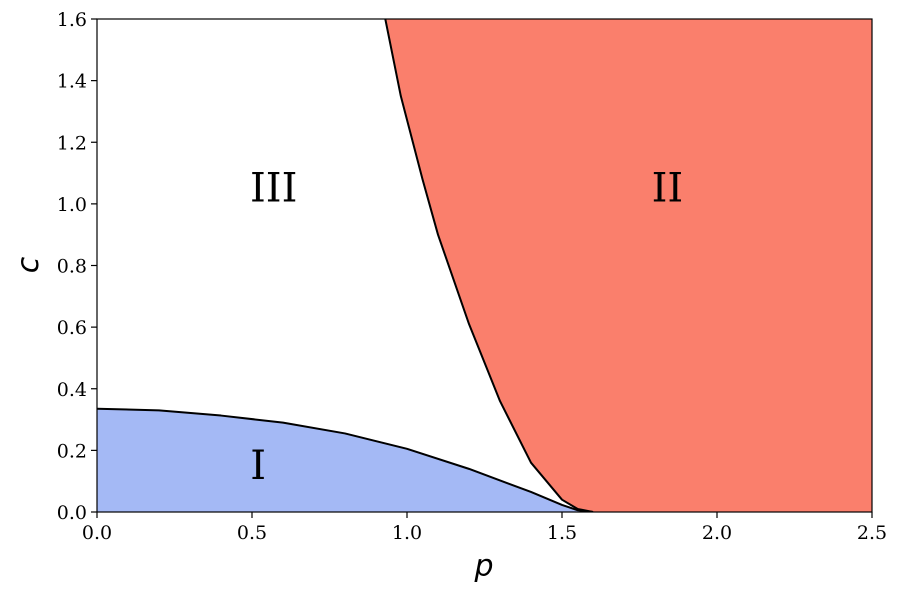  Describe the element at coordinates (28, 264) in the screenshot. I see `y-axis-label: c` at that location.